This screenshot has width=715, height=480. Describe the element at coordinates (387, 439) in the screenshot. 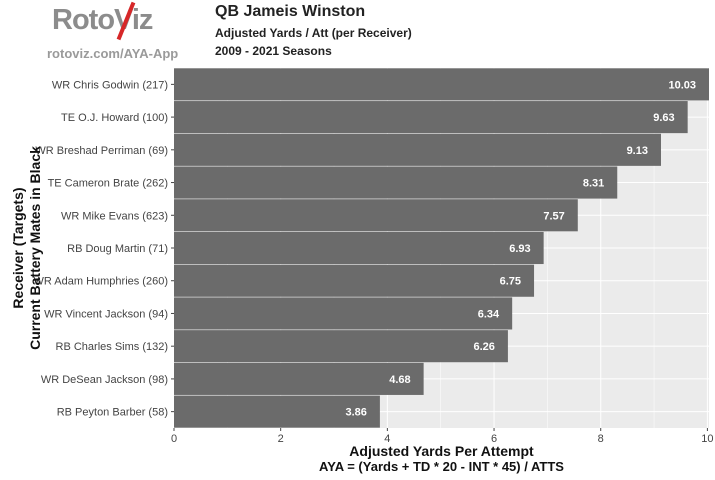

I see `x-tick-label: 4` at that location.